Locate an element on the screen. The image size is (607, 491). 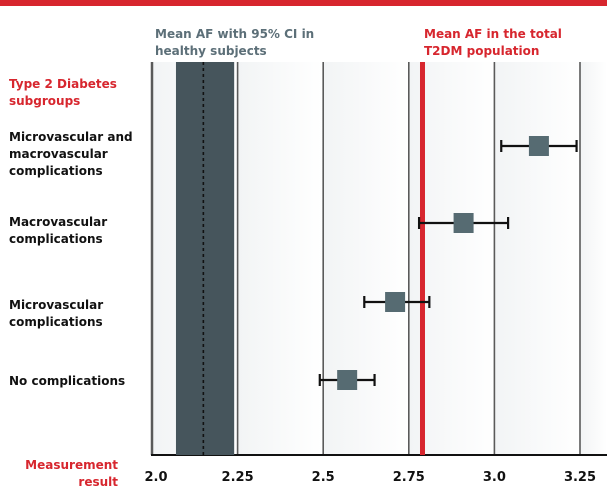
healthy-ci-band is located at coordinates (205, 258).